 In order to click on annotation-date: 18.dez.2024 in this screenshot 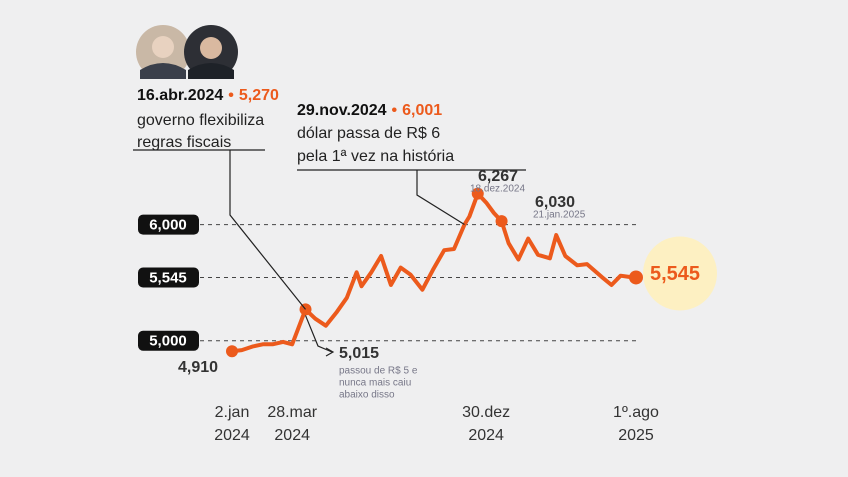, I will do `click(497, 189)`.